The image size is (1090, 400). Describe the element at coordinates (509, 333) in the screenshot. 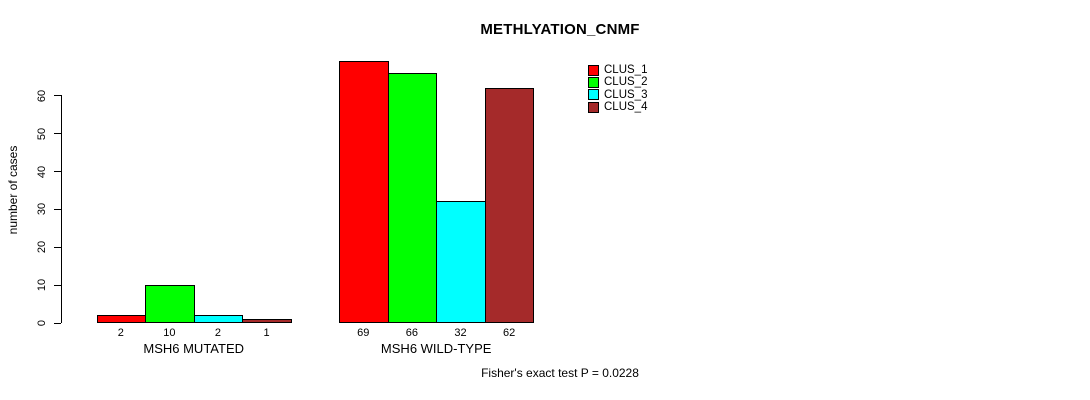

I see `bar-value-label: 62` at that location.